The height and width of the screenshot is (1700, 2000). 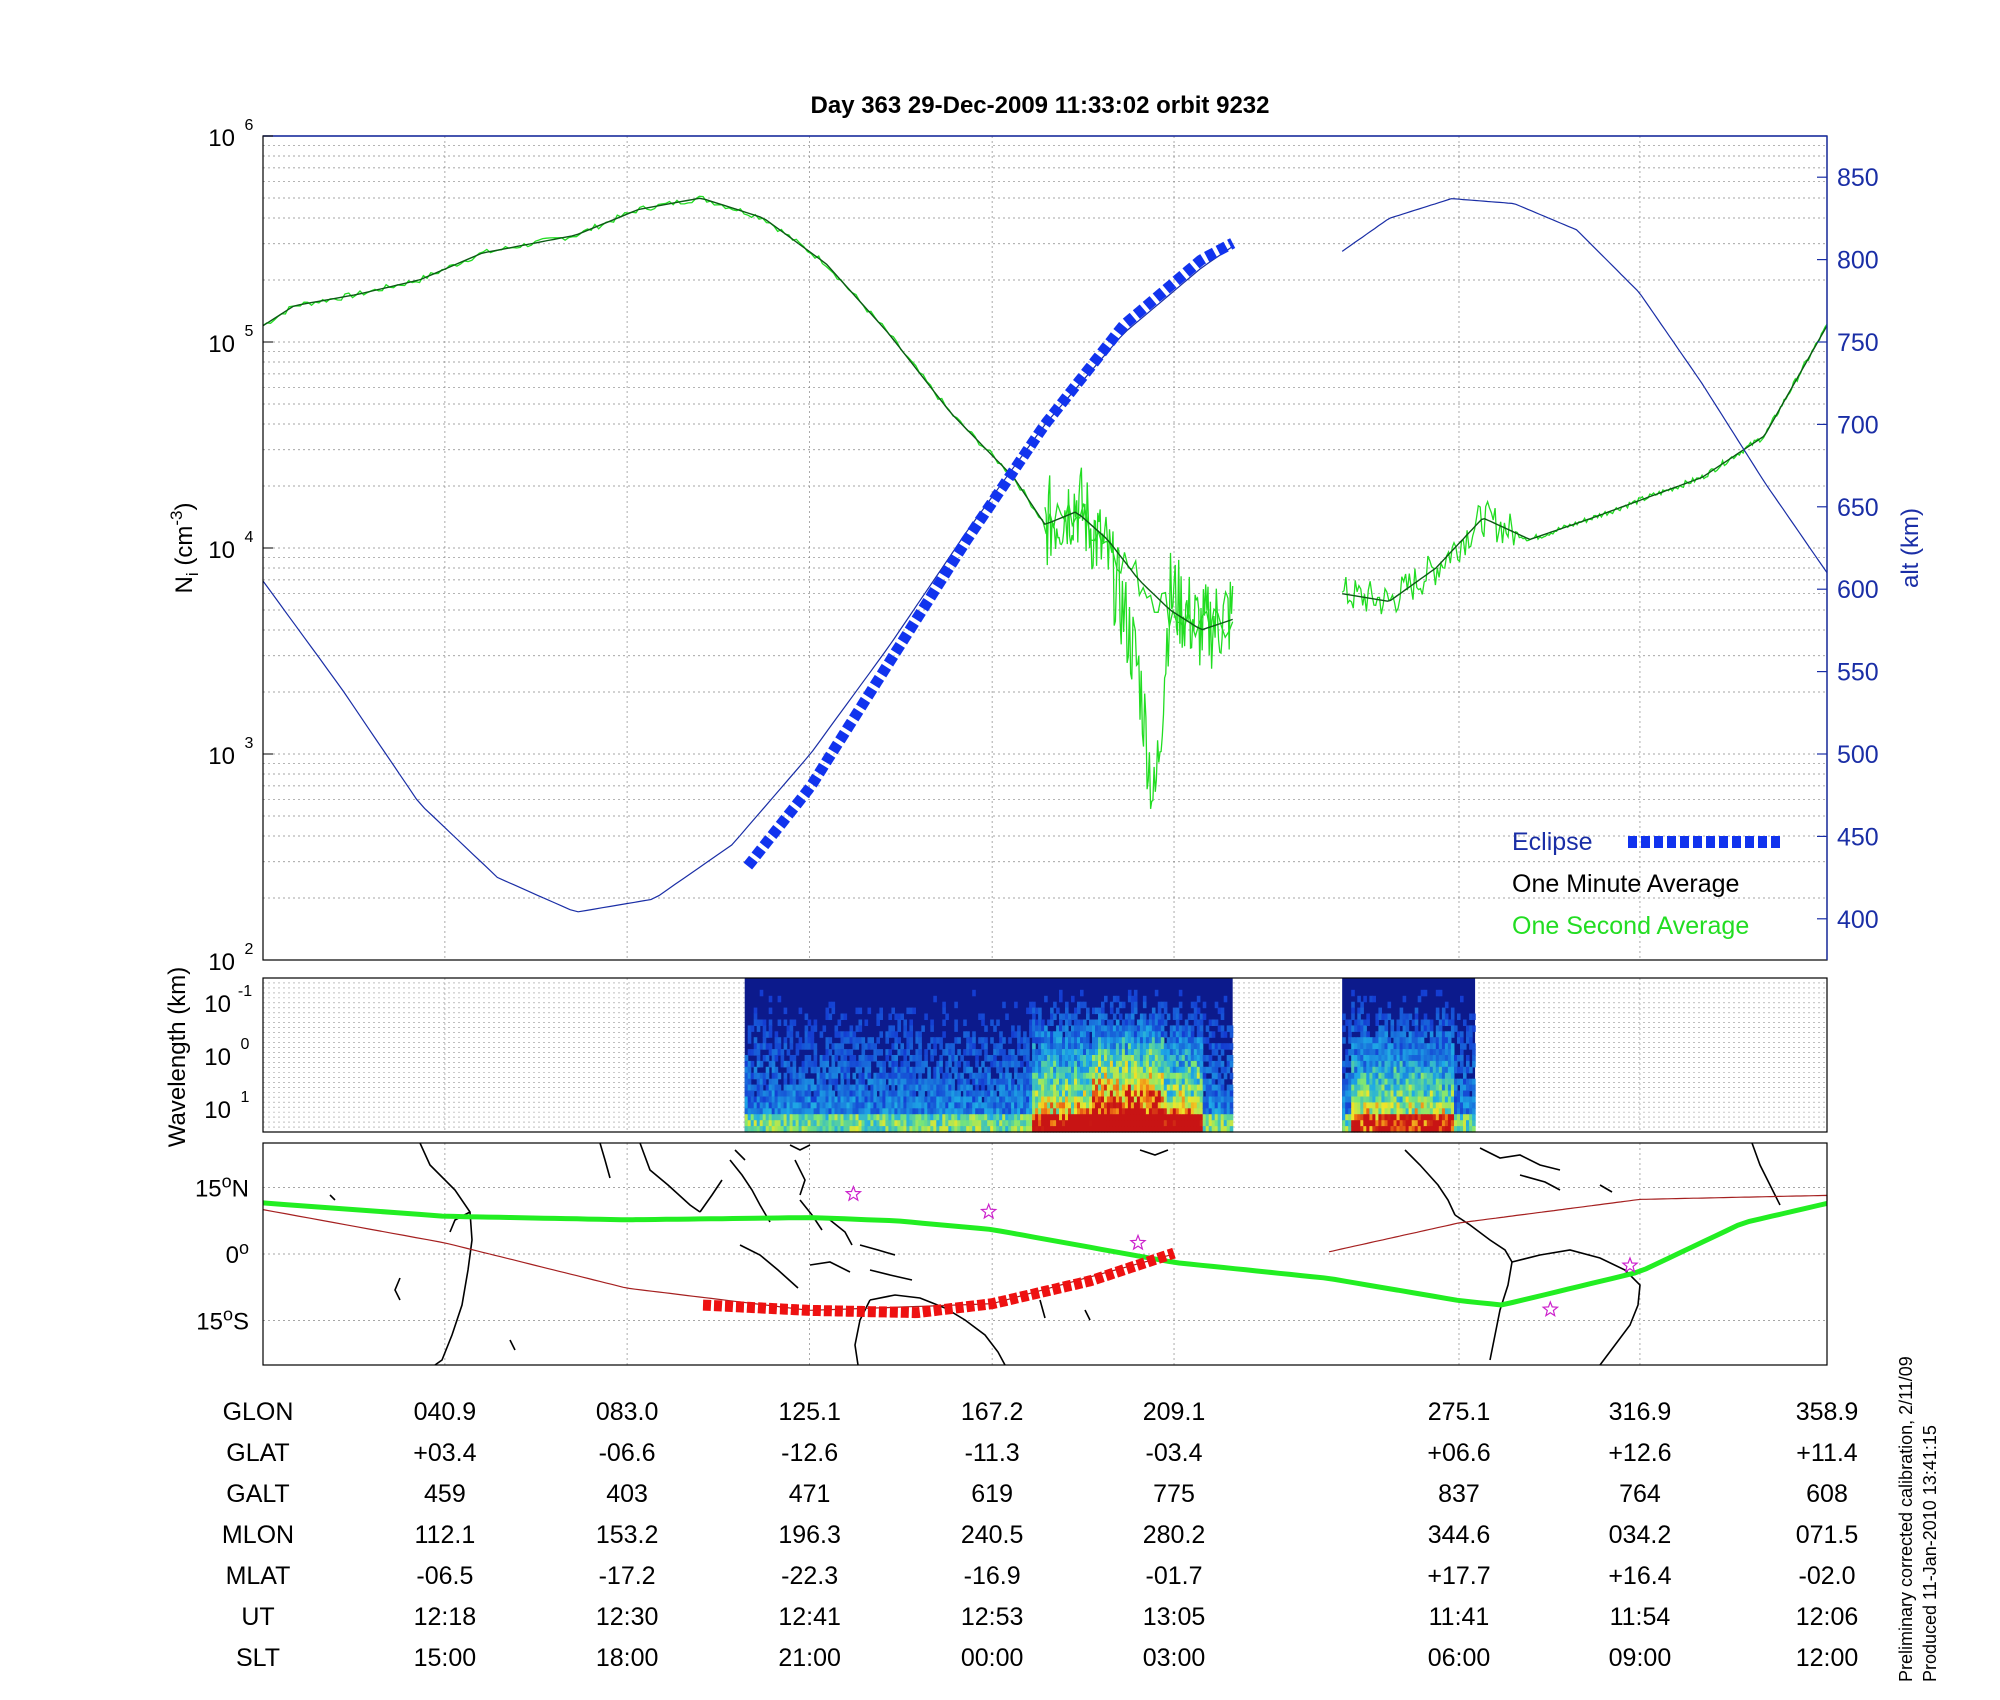 I want to click on table-cell: 775, so click(x=1174, y=1494).